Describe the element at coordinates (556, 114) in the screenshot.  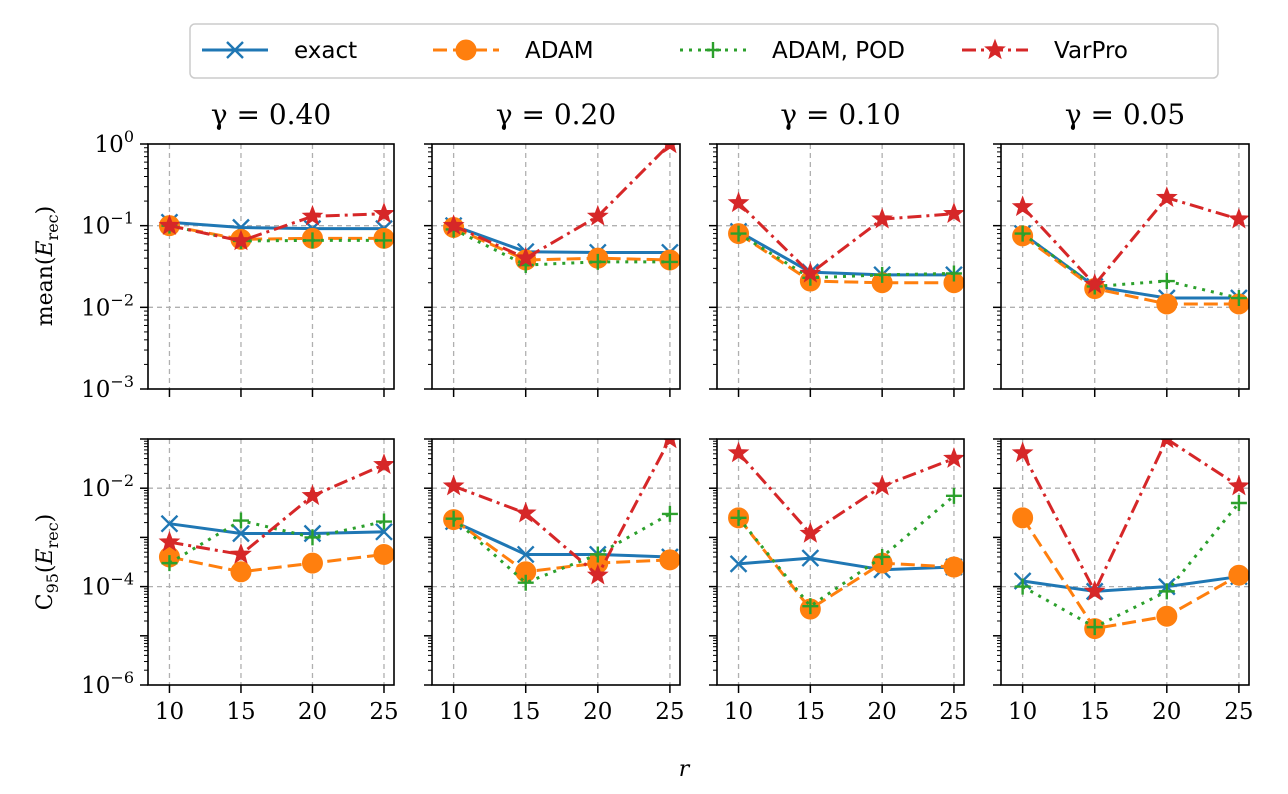
I see `panel-title: γ = 0.20` at that location.